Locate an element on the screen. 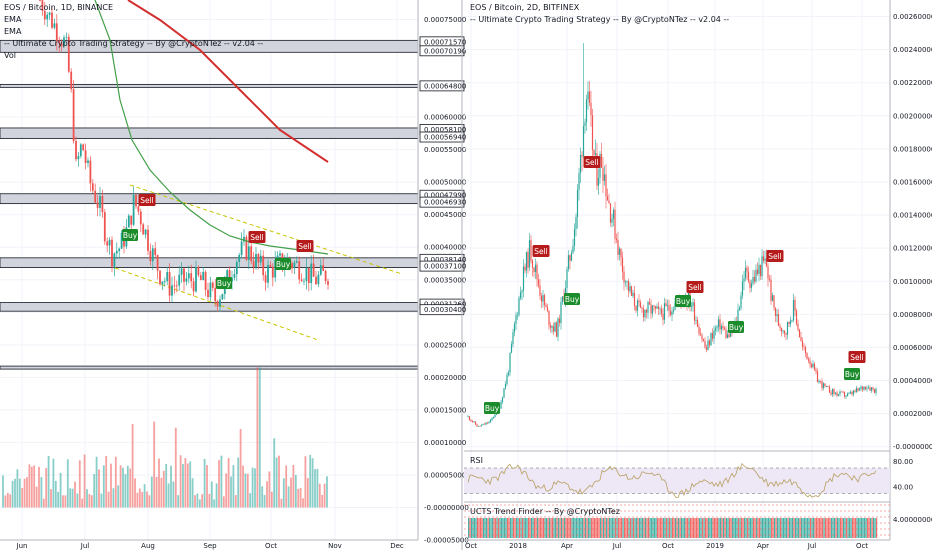 This screenshot has height=550, width=932. right-y-tick: 0.00260000 is located at coordinates (912, 17).